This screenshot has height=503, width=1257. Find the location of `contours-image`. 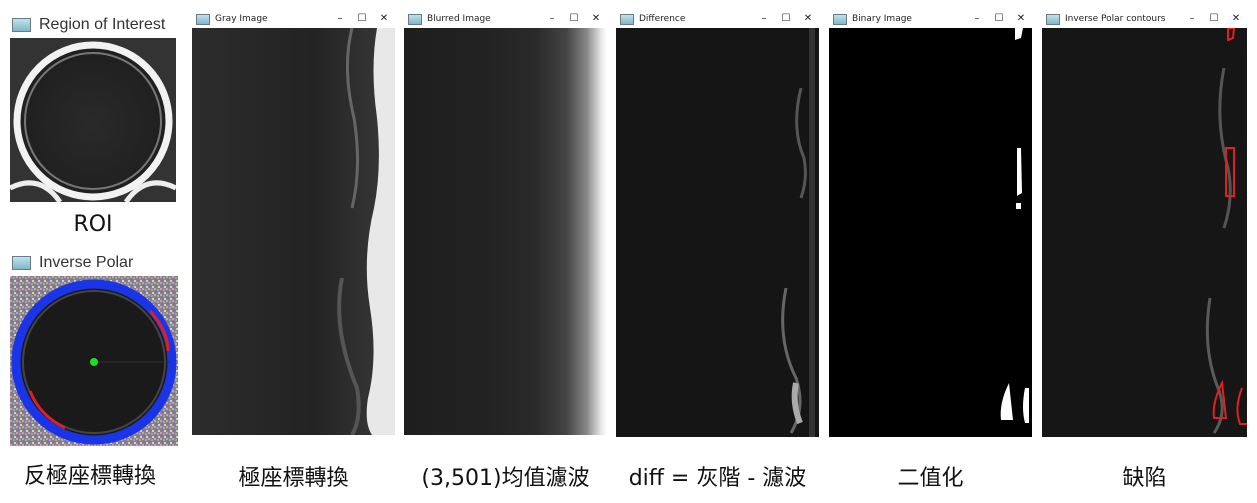

contours-image is located at coordinates (1144, 232).